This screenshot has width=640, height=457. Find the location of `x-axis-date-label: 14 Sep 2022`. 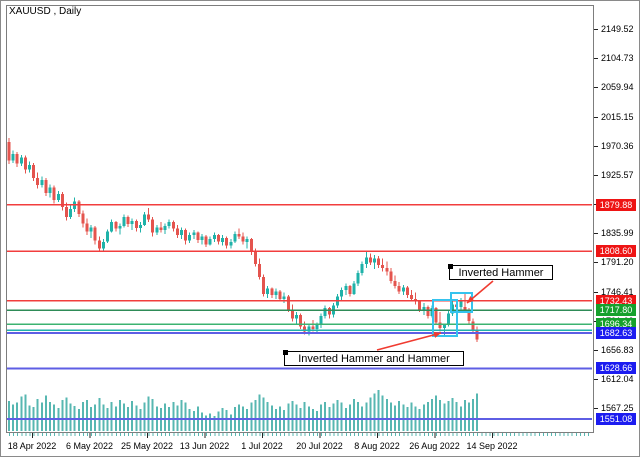

x-axis-date-label: 14 Sep 2022 is located at coordinates (492, 446).